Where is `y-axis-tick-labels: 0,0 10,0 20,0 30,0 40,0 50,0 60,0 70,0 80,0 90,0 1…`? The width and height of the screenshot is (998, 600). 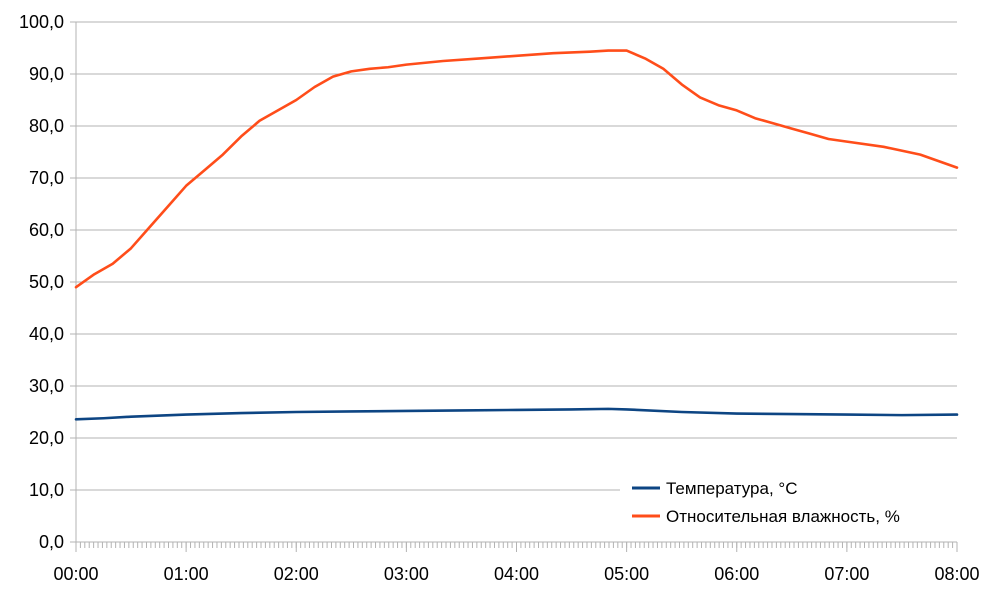 y-axis-tick-labels: 0,0 10,0 20,0 30,0 40,0 50,0 60,0 70,0 80,0 90,0 1… is located at coordinates (41, 282).